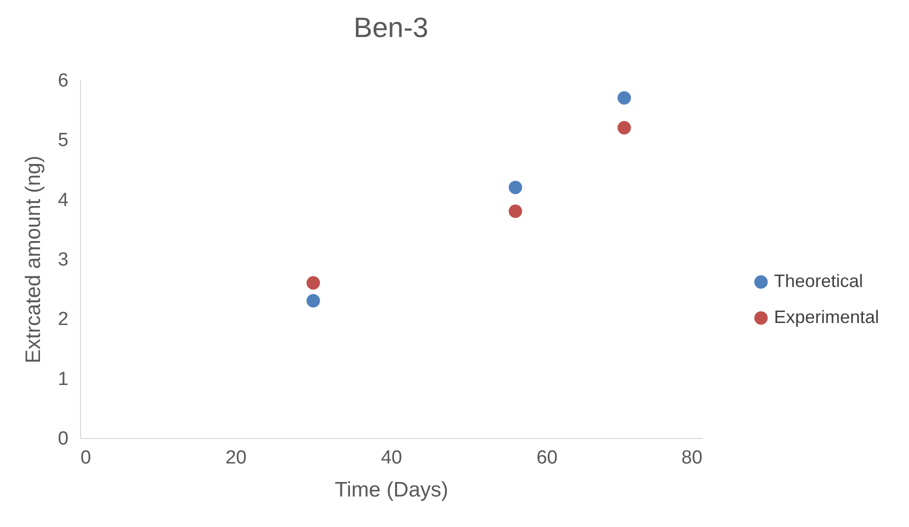  Describe the element at coordinates (827, 317) in the screenshot. I see `legend-label: Experimental` at that location.